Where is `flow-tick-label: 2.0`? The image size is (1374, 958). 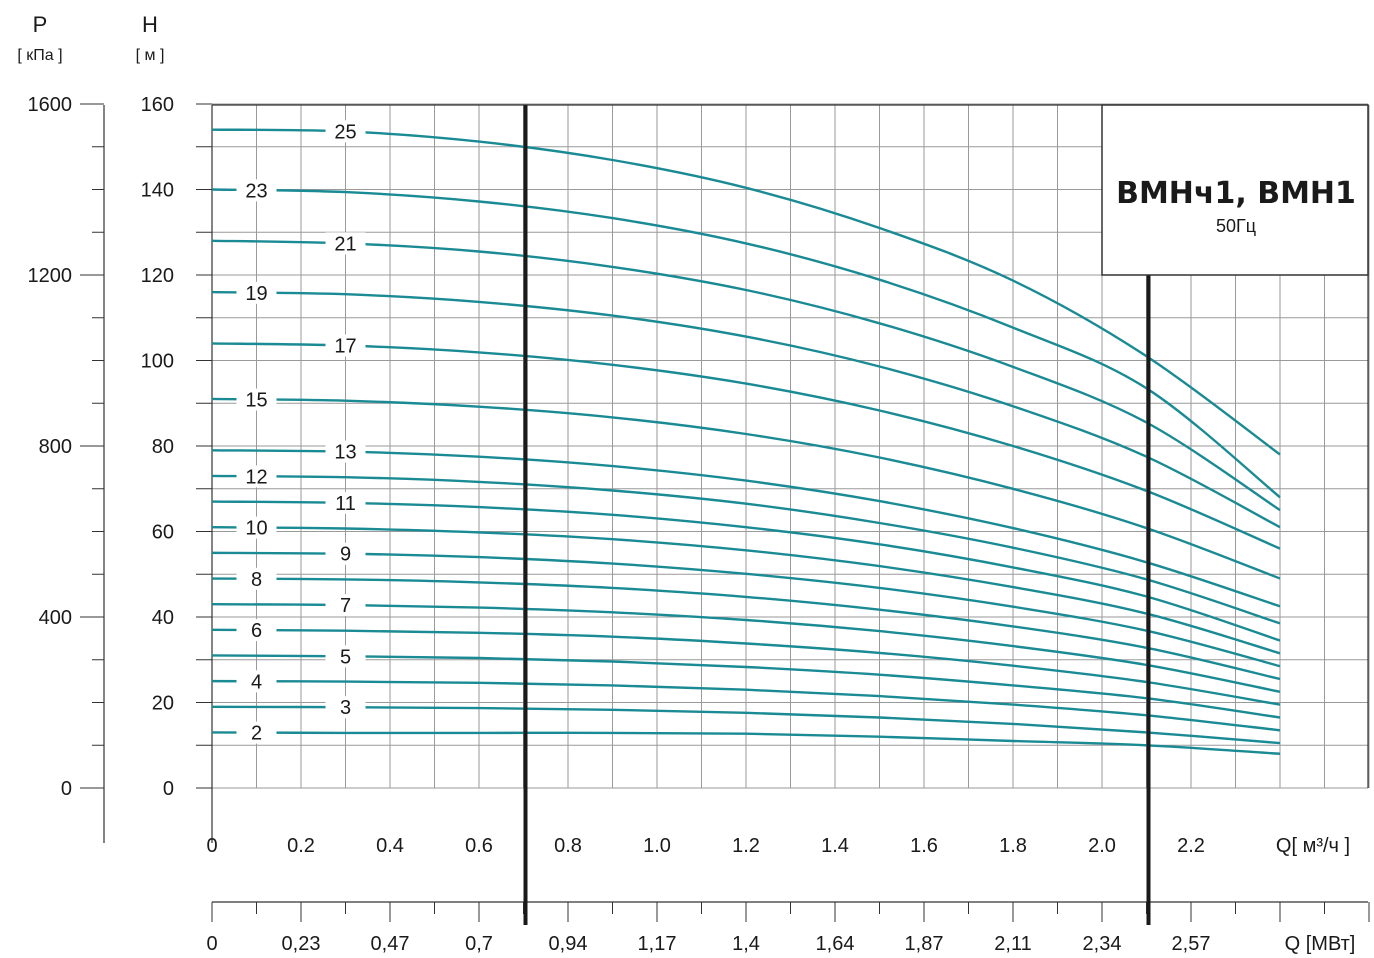
flow-tick-label: 2.0 is located at coordinates (1102, 846).